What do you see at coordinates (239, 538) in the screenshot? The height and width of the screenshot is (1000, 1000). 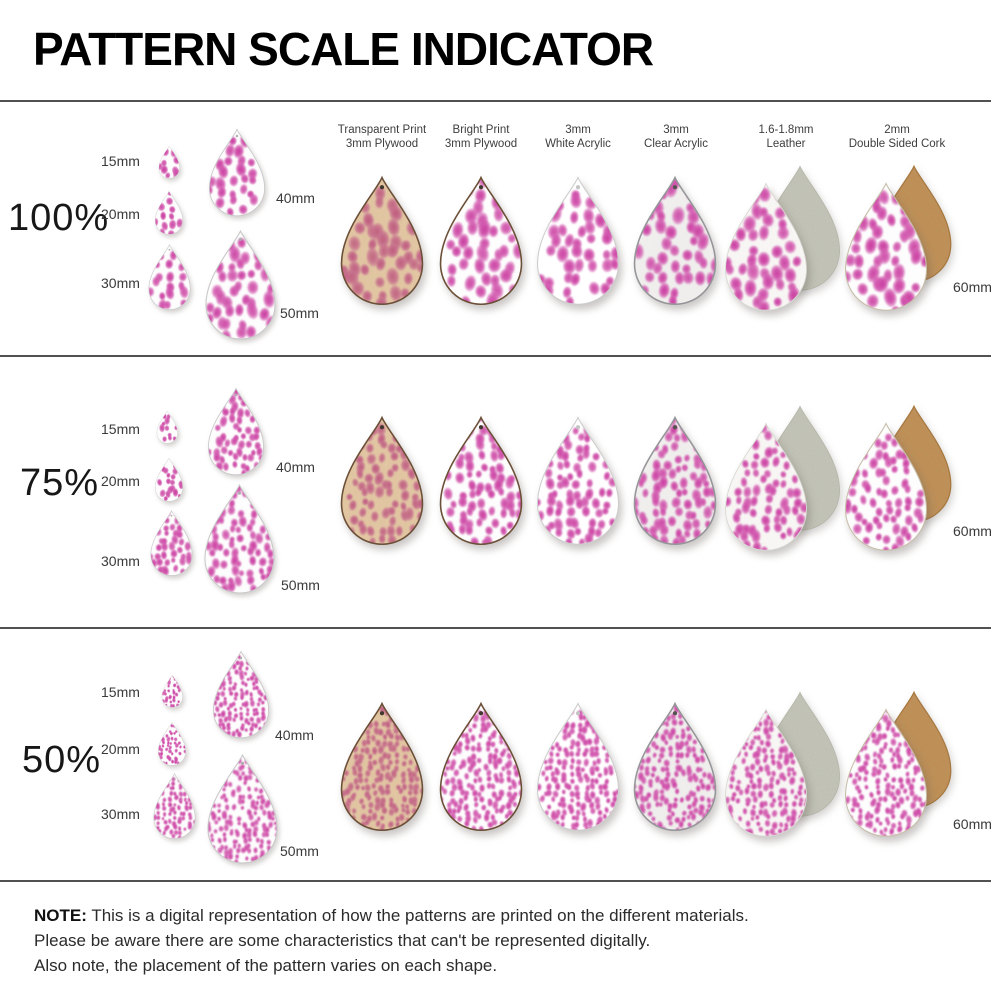 I see `sample-teardrop-50mm-75pct` at bounding box center [239, 538].